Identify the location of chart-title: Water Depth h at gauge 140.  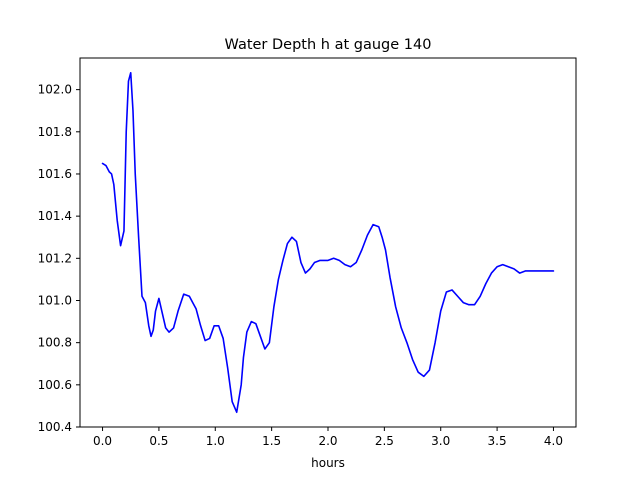
(328, 45).